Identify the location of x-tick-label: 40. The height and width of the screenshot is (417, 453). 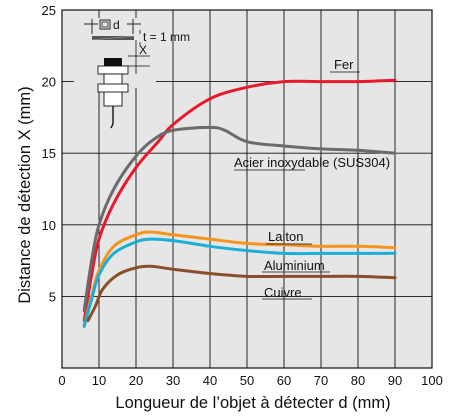
(210, 380).